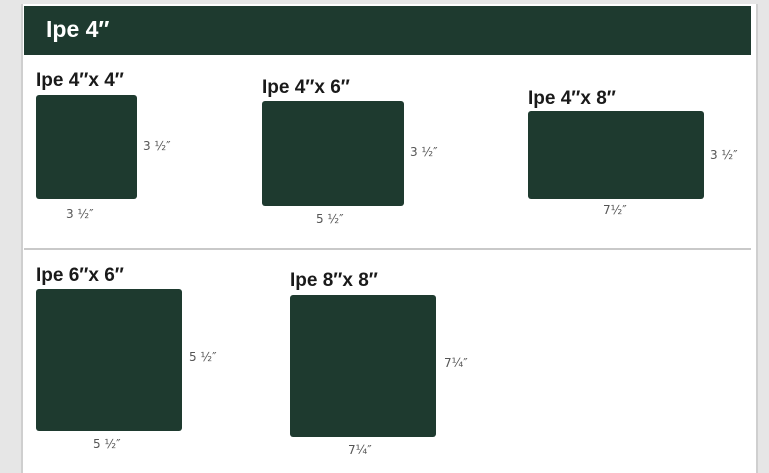 The image size is (769, 473). Describe the element at coordinates (80, 80) in the screenshot. I see `board-title: Ipe 4″x 4″` at that location.